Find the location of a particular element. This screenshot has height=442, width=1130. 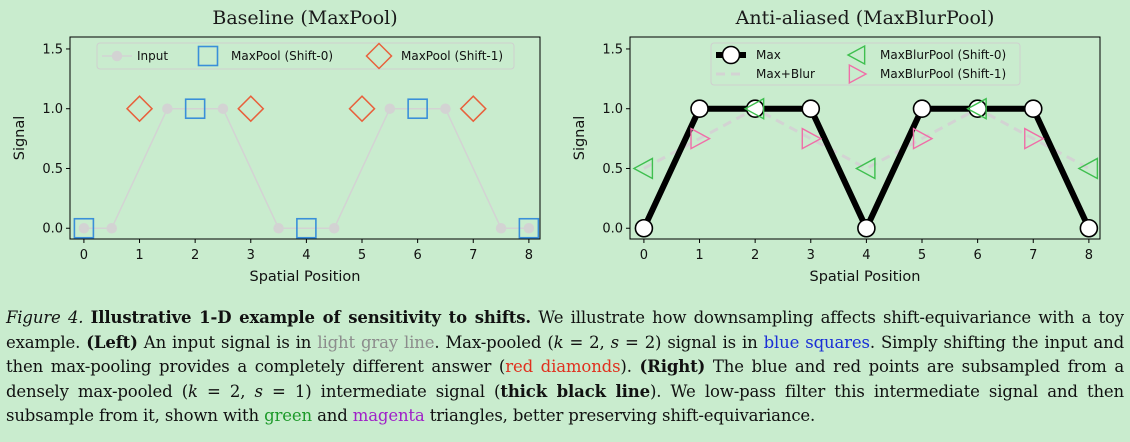

legend: Input MaxPool (Shift-0) MaxPool (Shift-1) is located at coordinates (305, 56).